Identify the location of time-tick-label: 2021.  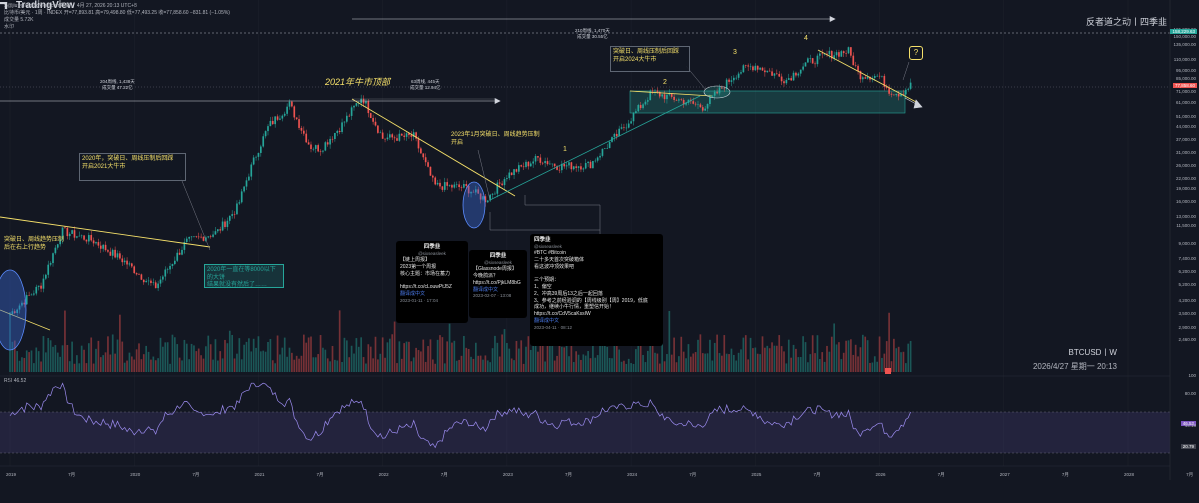
(259, 474).